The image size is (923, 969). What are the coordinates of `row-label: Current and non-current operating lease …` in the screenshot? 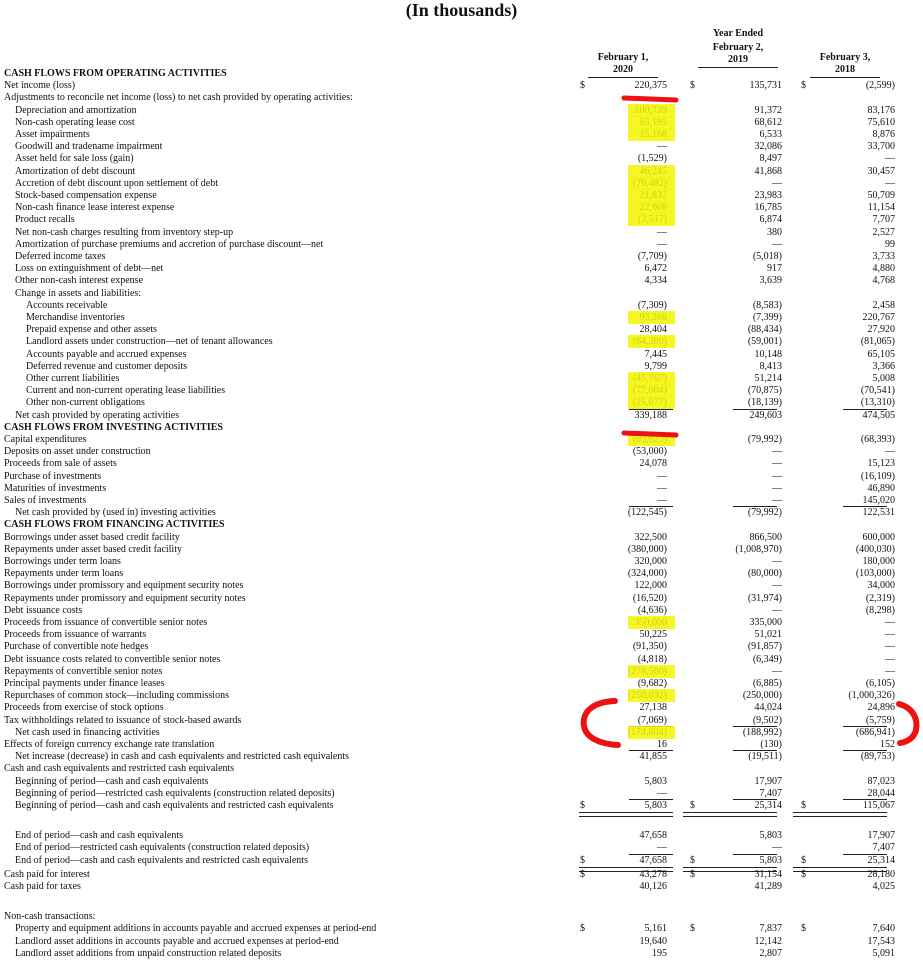 It's located at (126, 391).